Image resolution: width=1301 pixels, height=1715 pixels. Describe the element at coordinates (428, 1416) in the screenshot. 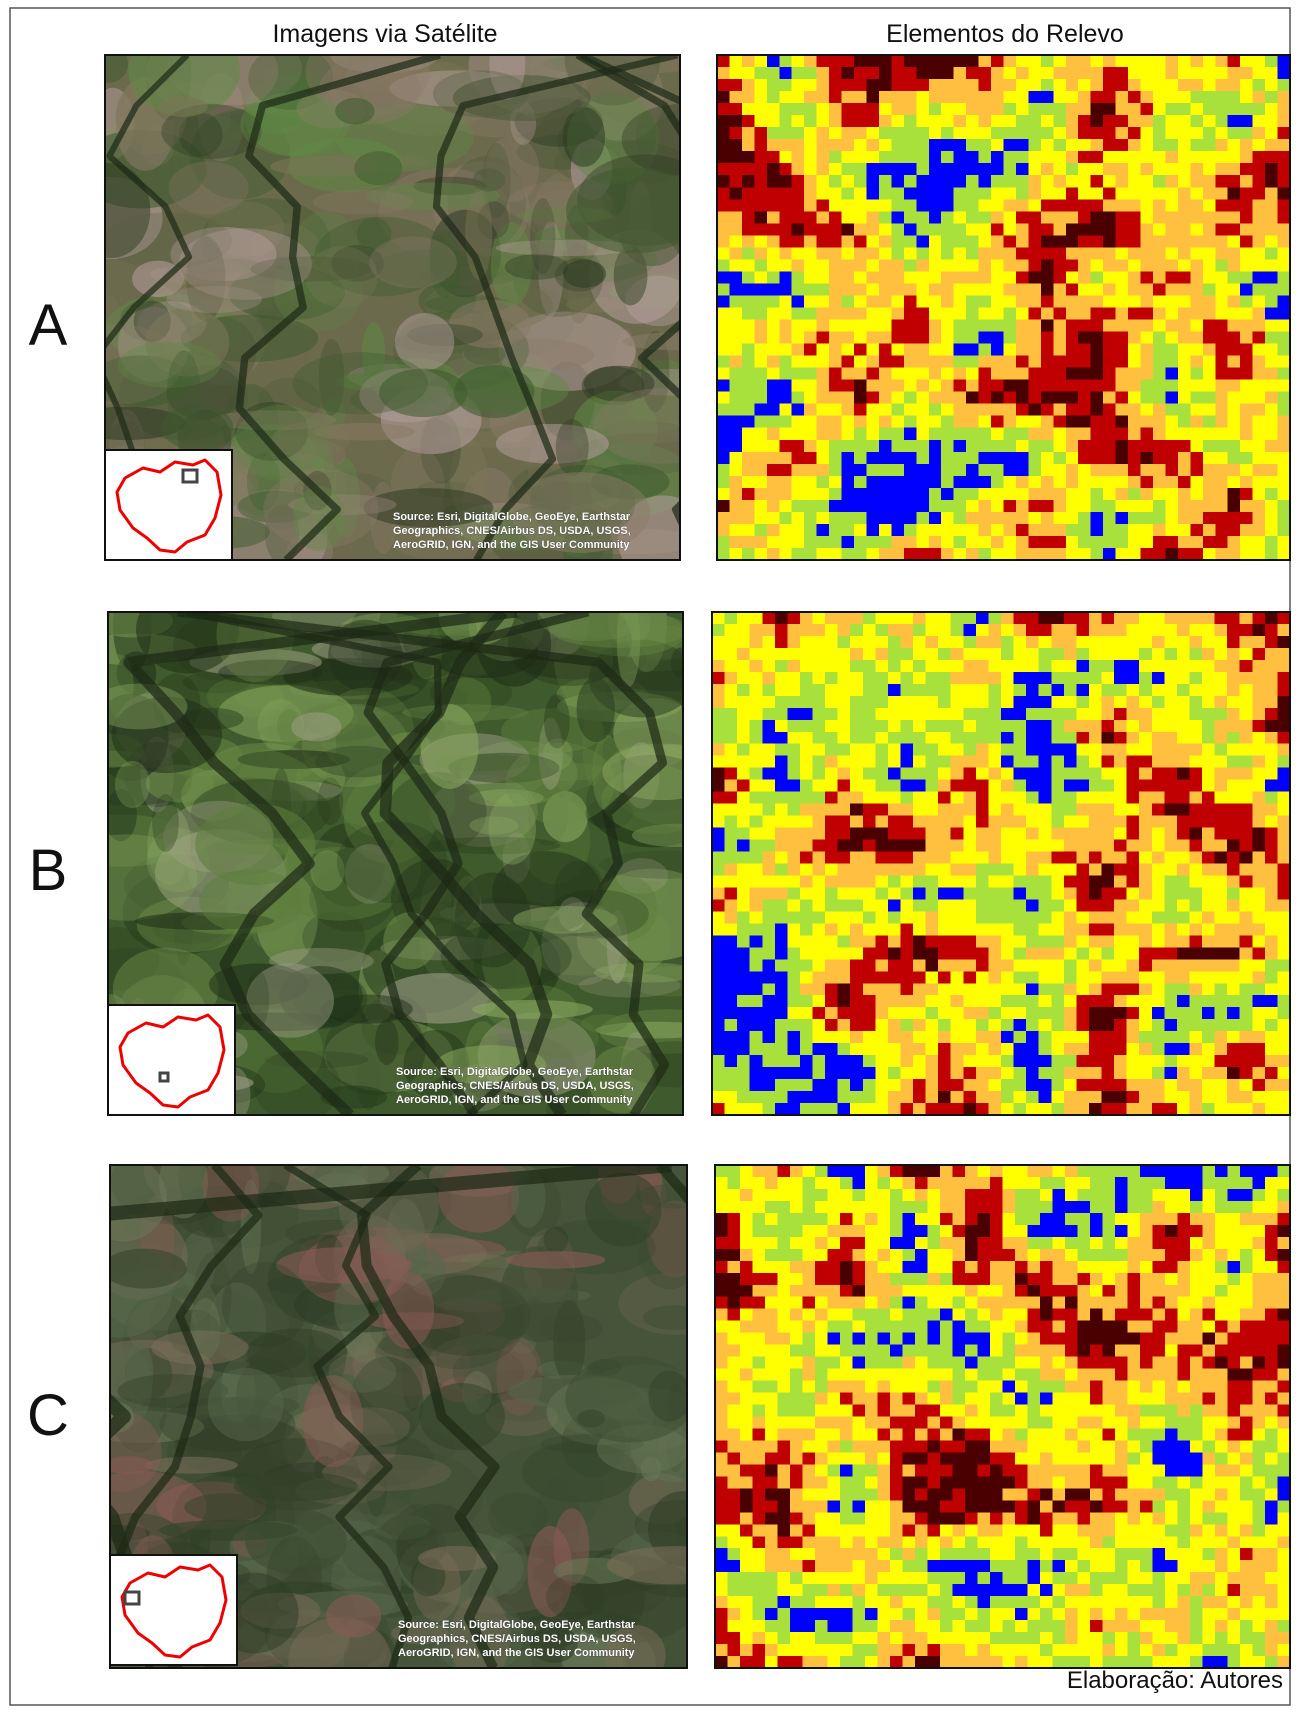

I see `river` at that location.